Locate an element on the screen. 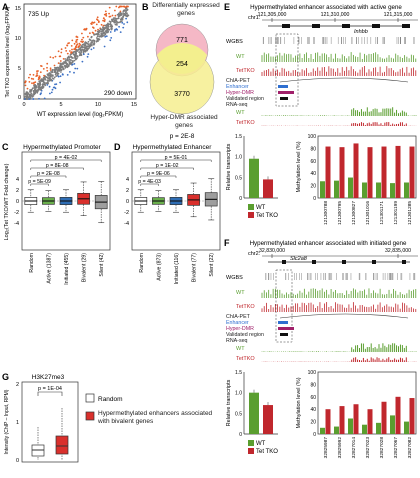 This screenshot has width=420, height=478. track-label-wt: WT is located at coordinates (240, 293).